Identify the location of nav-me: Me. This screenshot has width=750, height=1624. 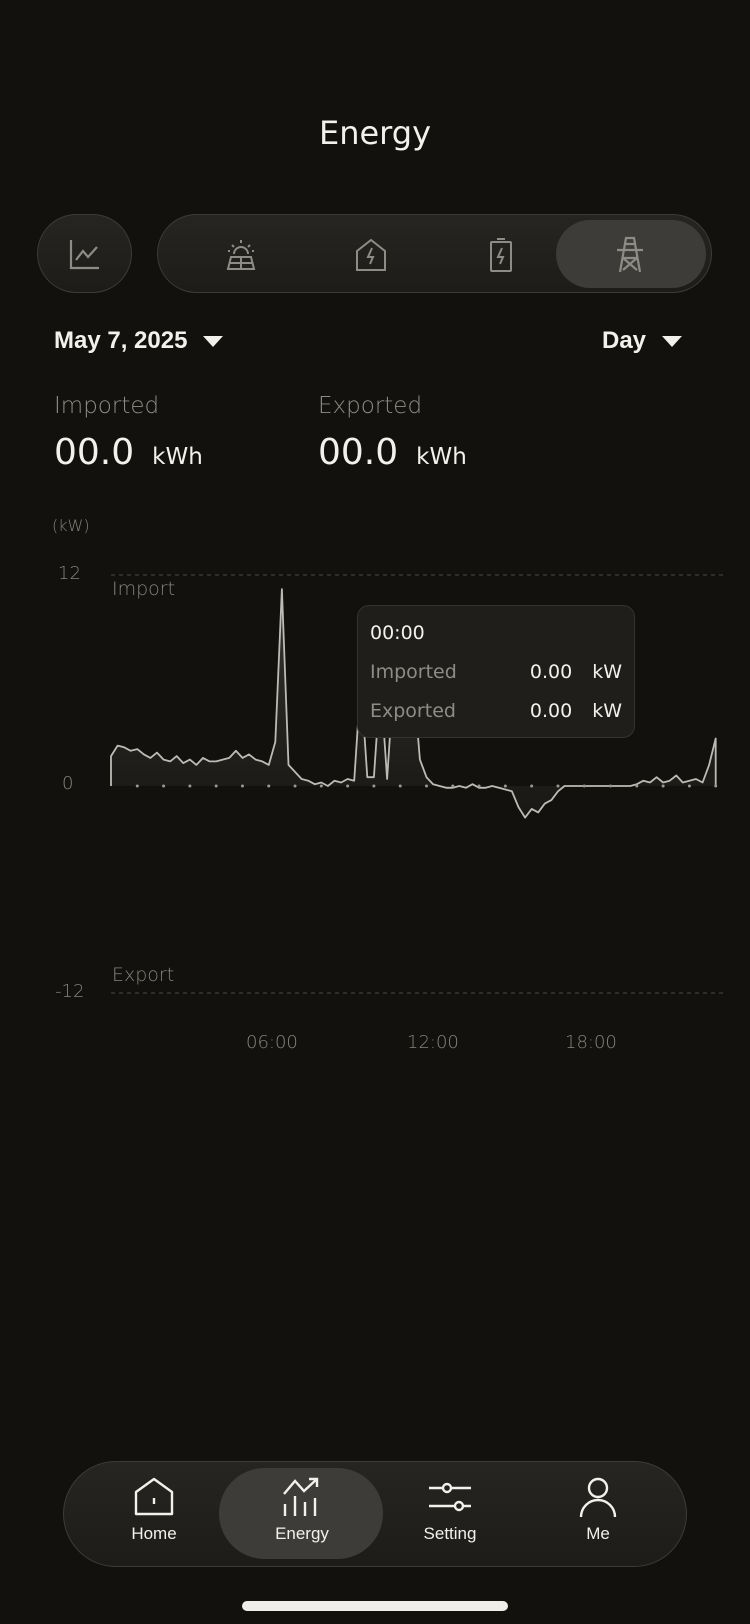
(598, 1510).